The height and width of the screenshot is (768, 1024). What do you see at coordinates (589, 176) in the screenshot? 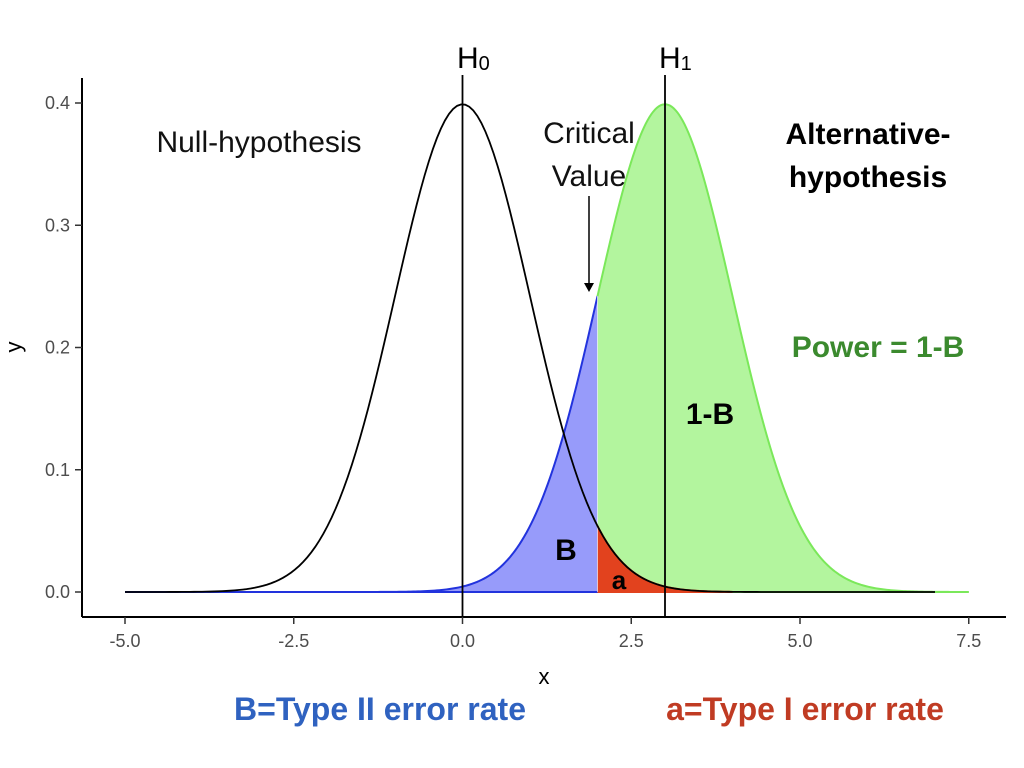
I see `critical-value-label-line2: Value` at bounding box center [589, 176].